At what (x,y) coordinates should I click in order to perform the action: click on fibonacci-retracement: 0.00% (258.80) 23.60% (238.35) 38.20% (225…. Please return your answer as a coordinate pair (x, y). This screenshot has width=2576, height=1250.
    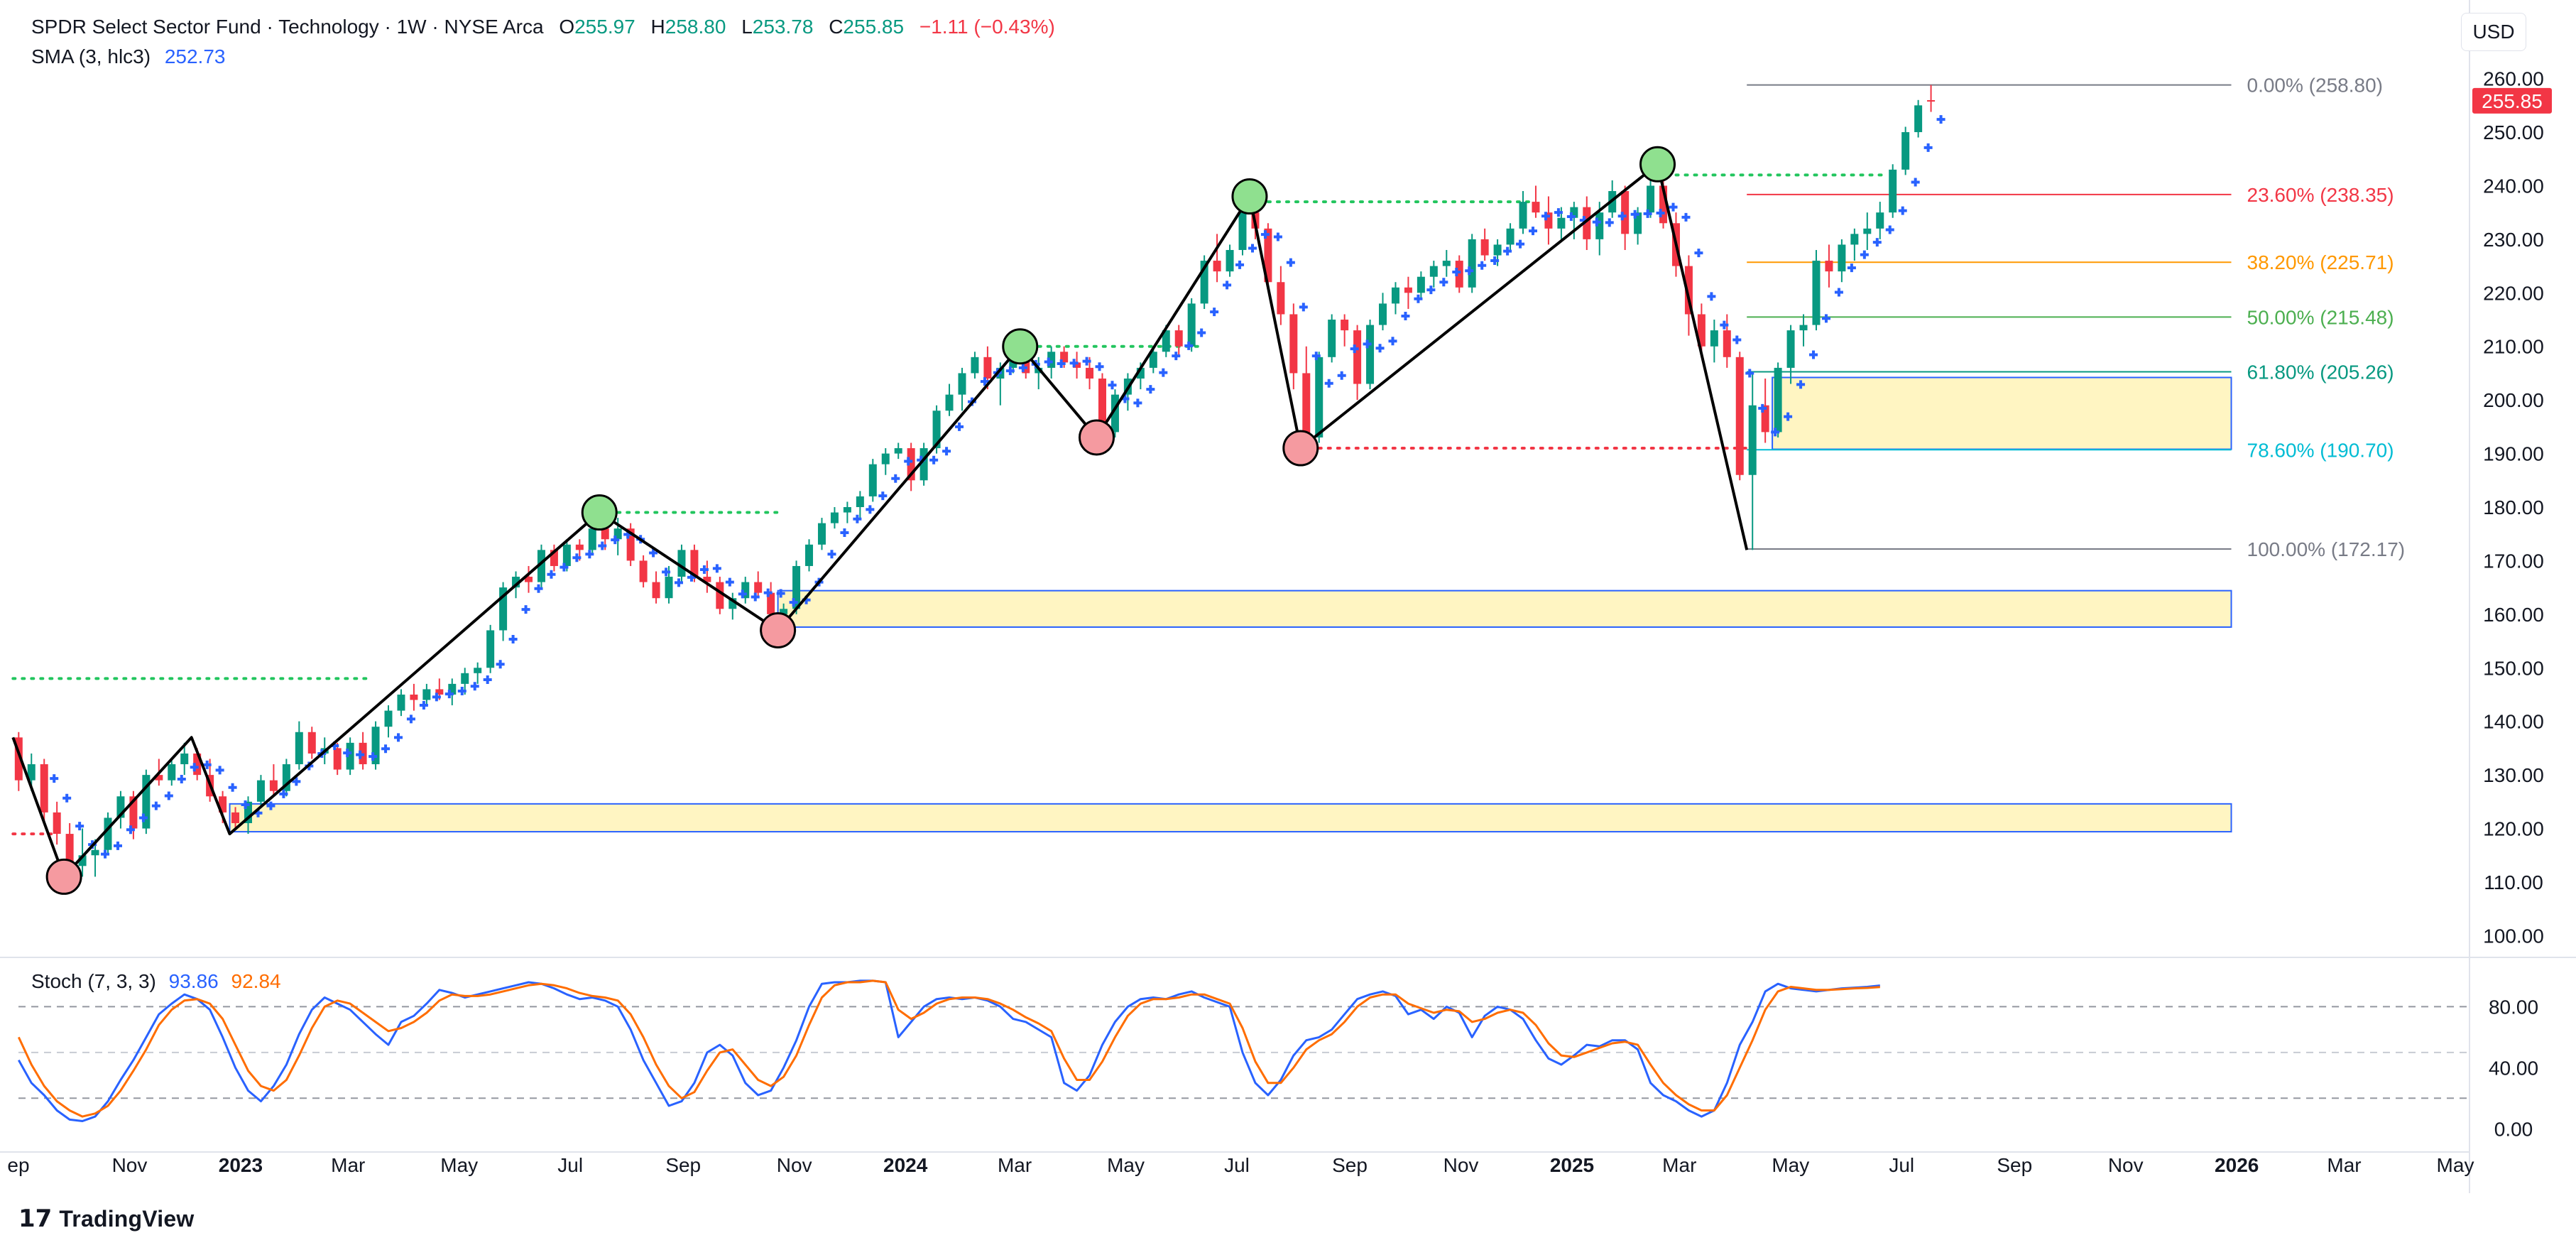
    Looking at the image, I should click on (2076, 317).